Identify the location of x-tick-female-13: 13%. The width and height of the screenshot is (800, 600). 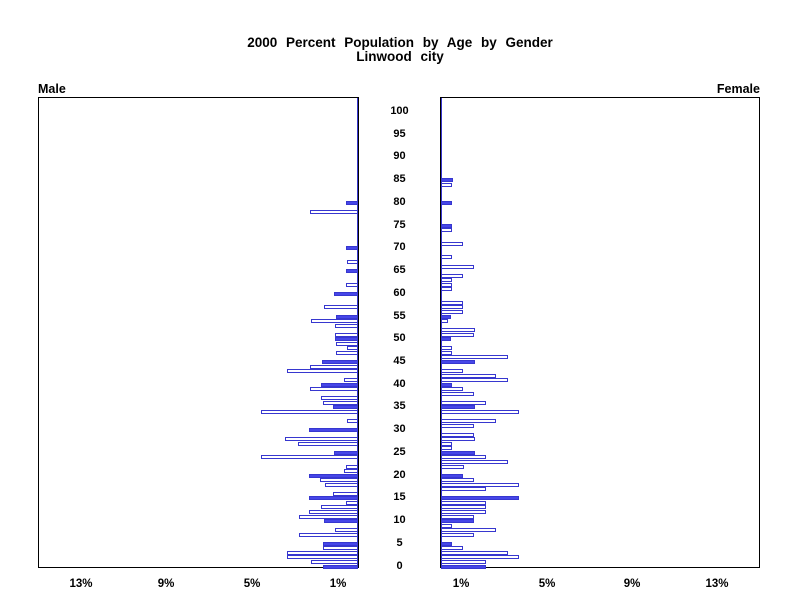
(717, 584).